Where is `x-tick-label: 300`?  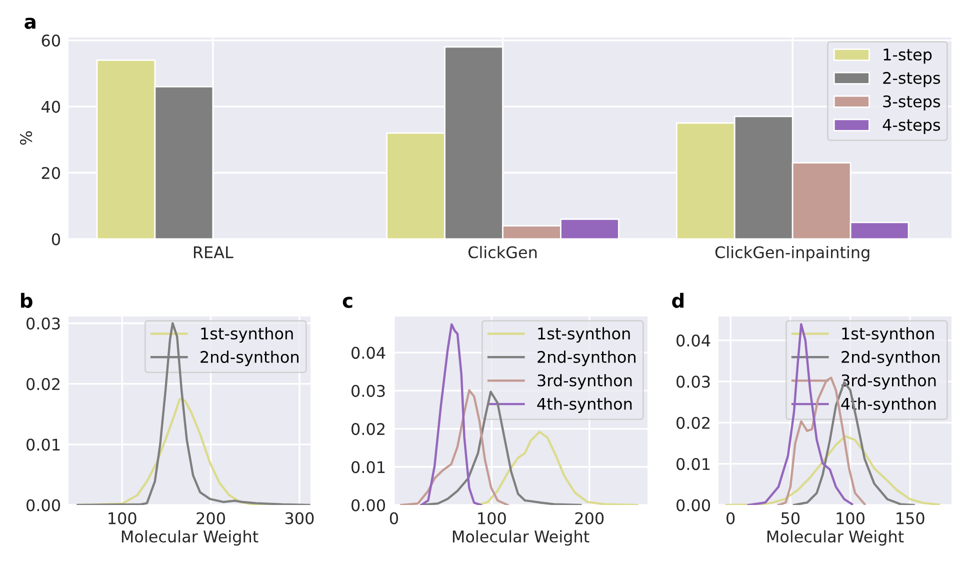
x-tick-label: 300 is located at coordinates (299, 518).